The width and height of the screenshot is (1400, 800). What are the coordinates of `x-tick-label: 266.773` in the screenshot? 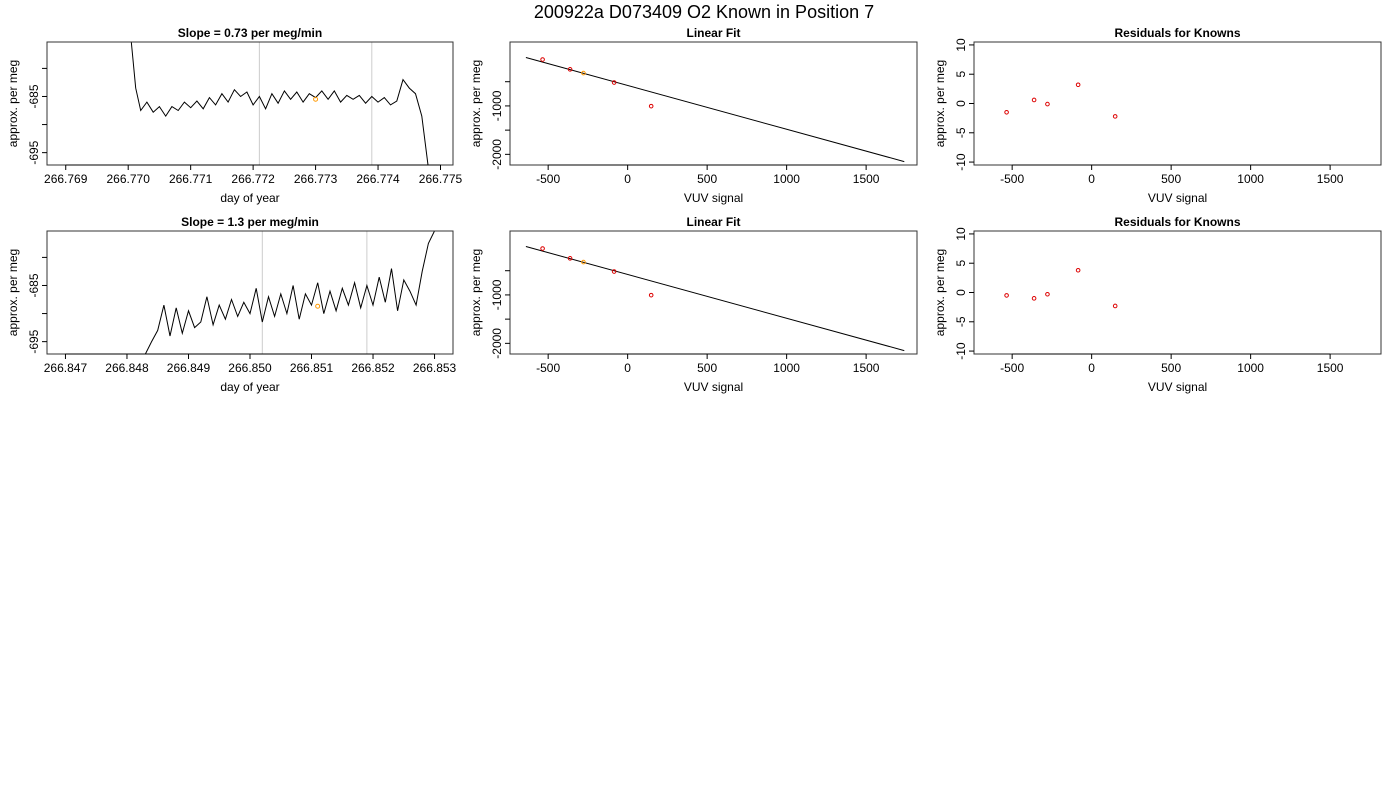 It's located at (316, 179).